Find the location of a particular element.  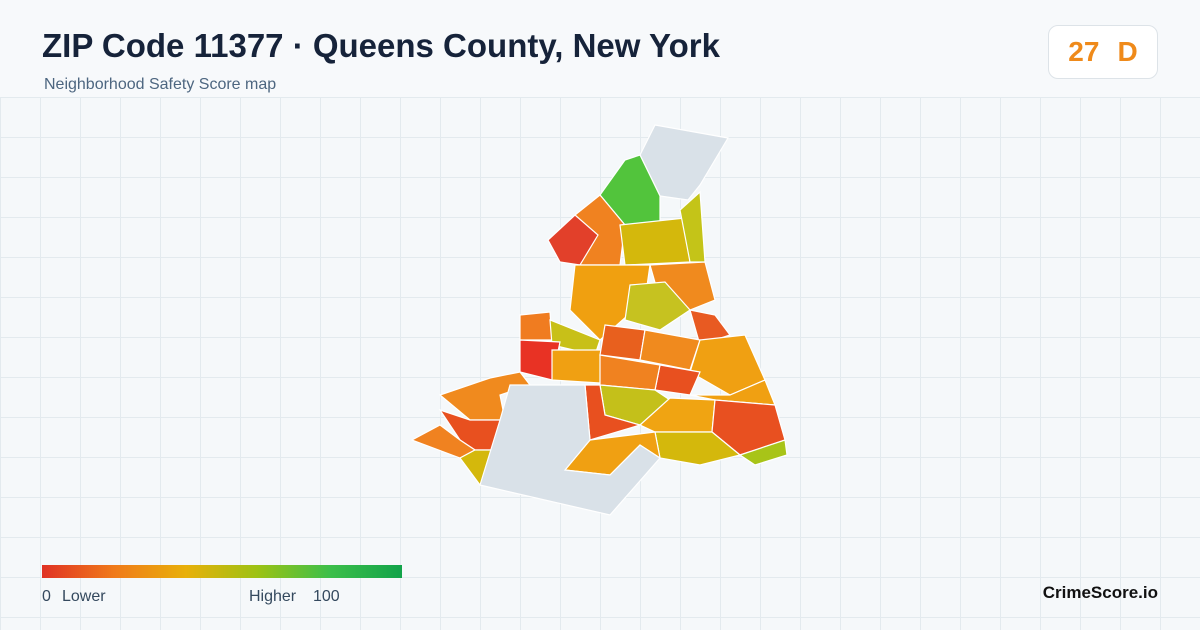

title: ZIP Code 11377 · Queens County, New York is located at coordinates (381, 45).